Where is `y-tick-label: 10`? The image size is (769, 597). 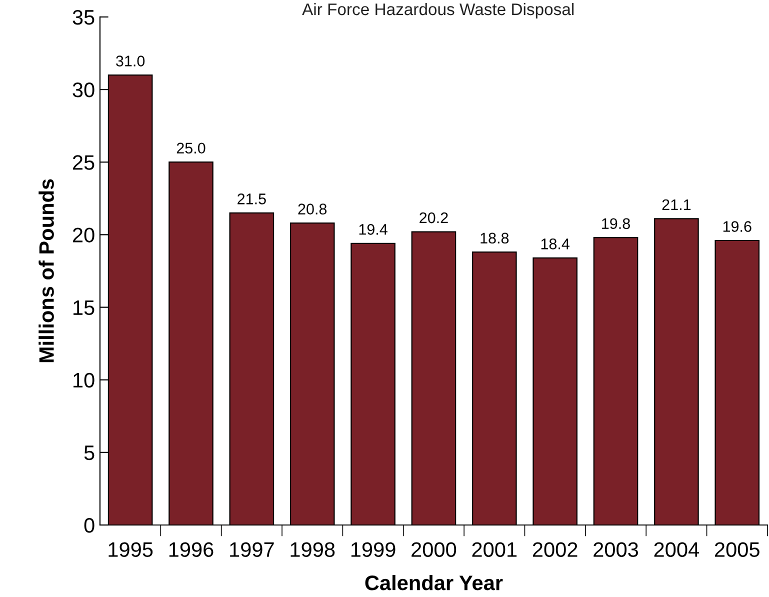
y-tick-label: 10 is located at coordinates (84, 380).